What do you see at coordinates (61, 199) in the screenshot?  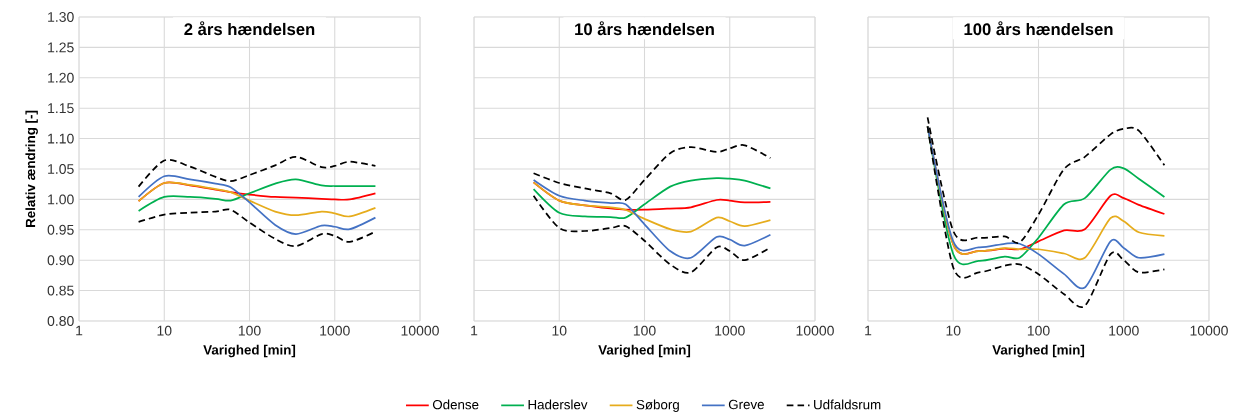 I see `y-tick-label: 1.00` at bounding box center [61, 199].